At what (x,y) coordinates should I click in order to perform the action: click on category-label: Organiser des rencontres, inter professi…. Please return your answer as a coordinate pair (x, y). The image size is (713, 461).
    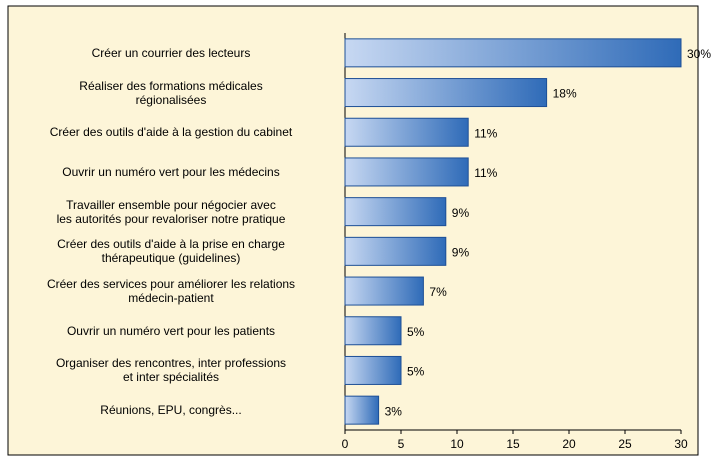
    Looking at the image, I should click on (171, 370).